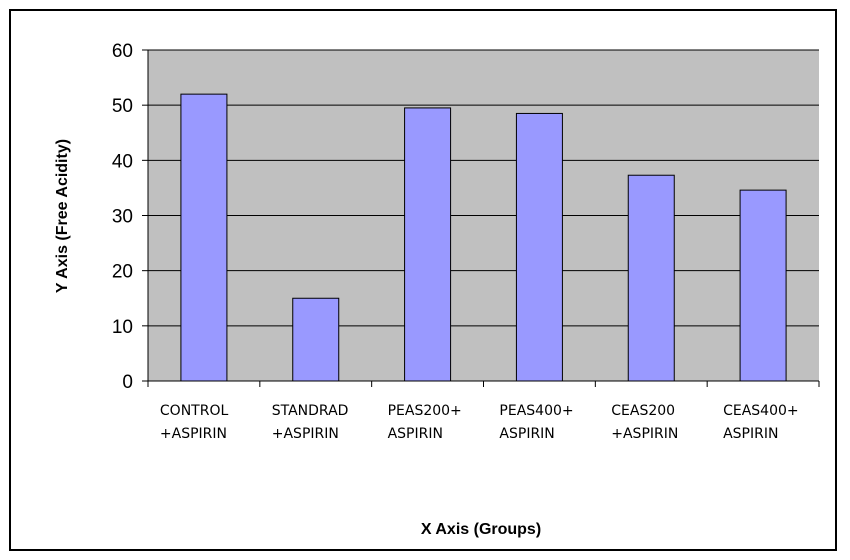 Image resolution: width=850 pixels, height=560 pixels. What do you see at coordinates (761, 411) in the screenshot?
I see `x-tick-label: CEAS400+` at bounding box center [761, 411].